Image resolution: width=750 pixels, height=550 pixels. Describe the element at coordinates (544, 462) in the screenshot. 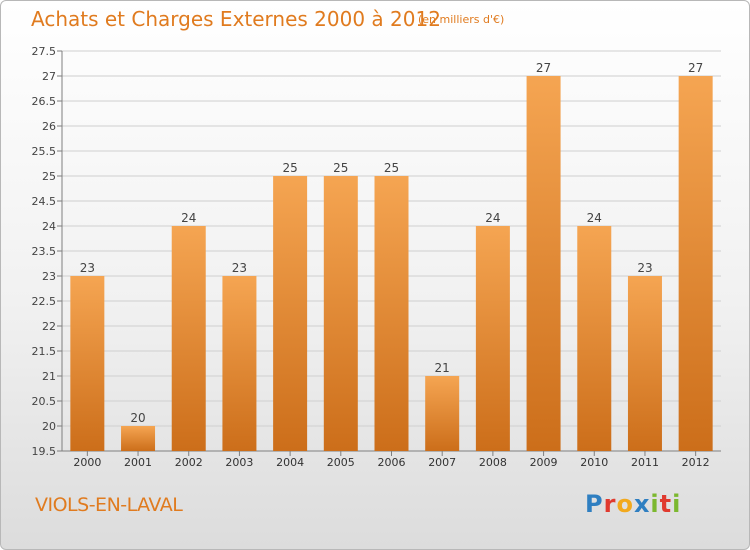

I see `x-tick-label: 2009` at that location.